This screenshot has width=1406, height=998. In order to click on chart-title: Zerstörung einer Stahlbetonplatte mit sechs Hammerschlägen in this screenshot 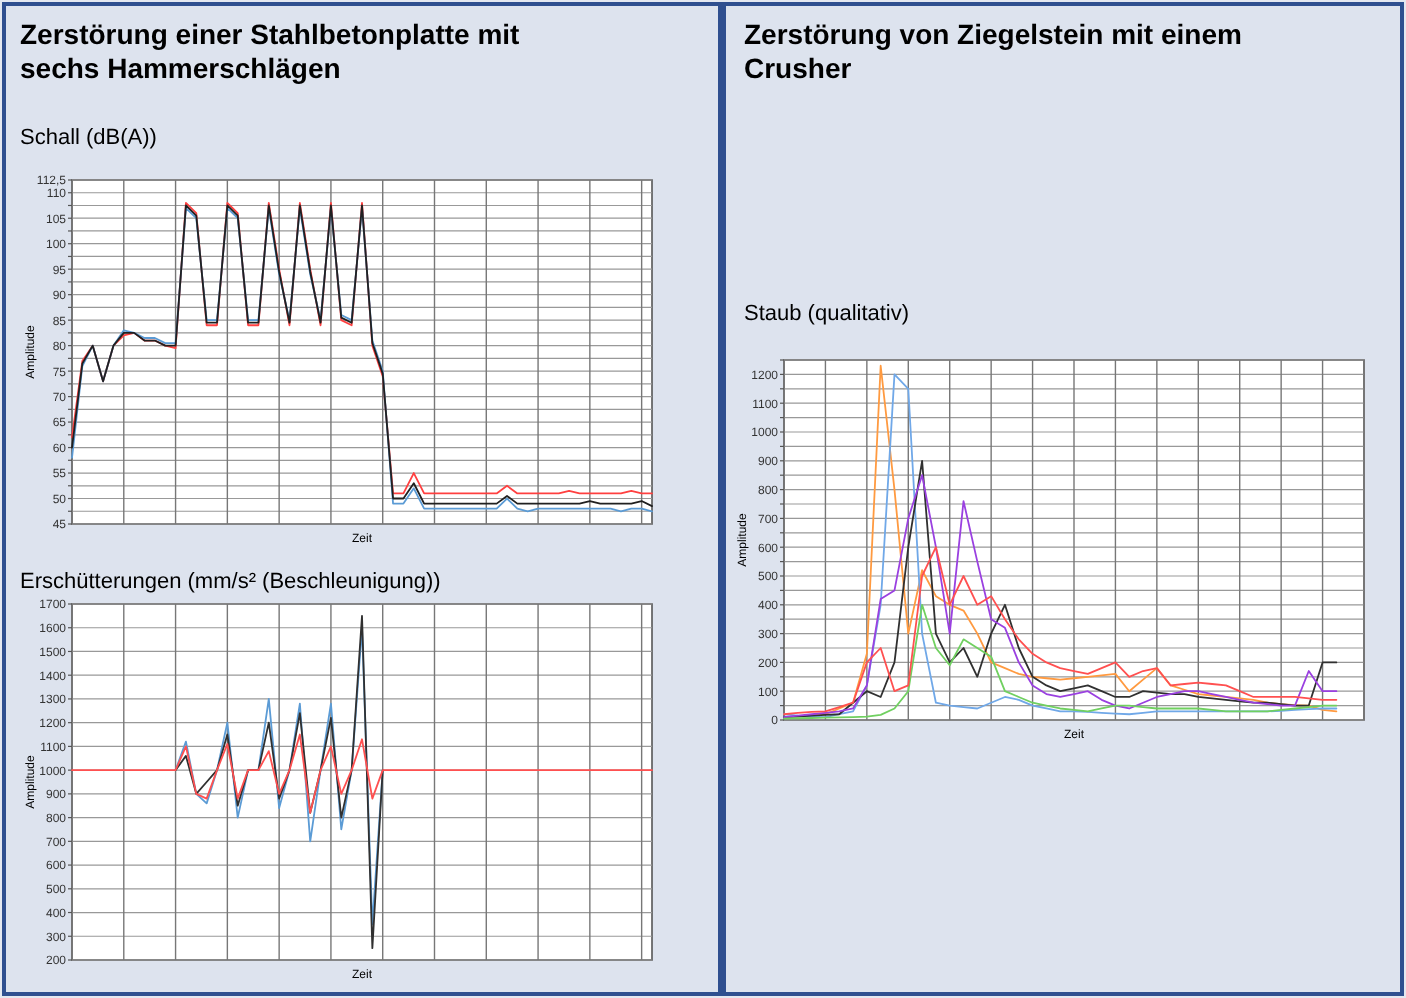, I will do `click(270, 51)`.